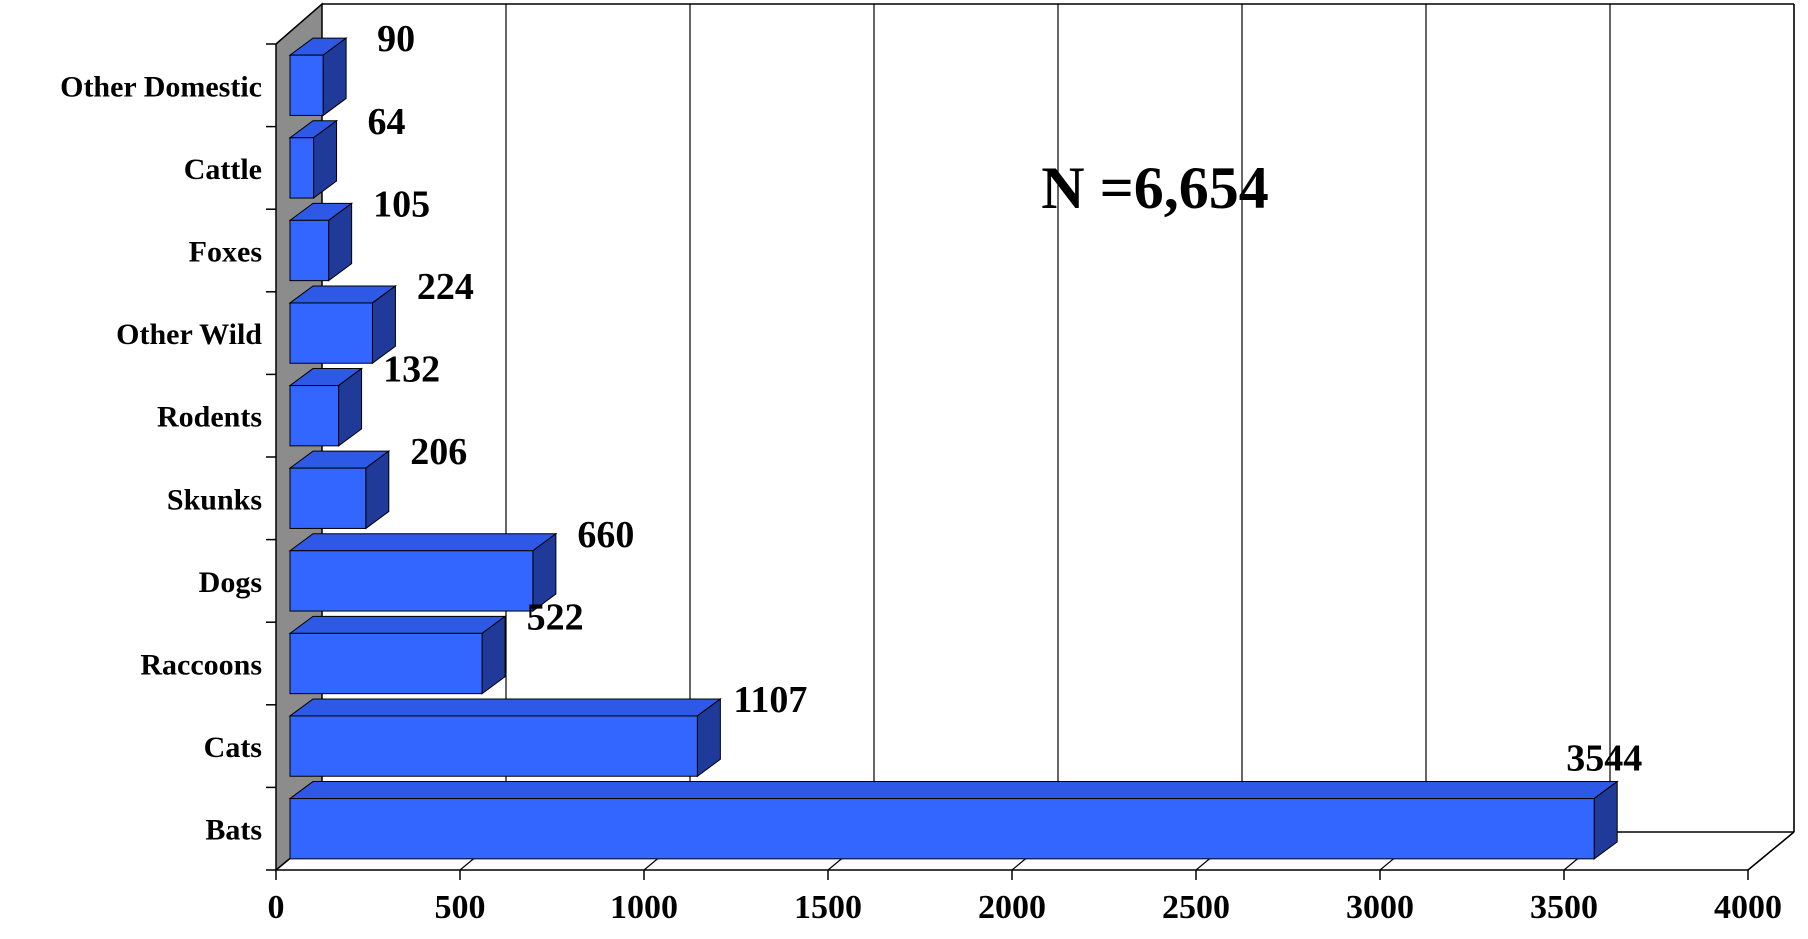 This screenshot has width=1808, height=939. I want to click on sample-size-annotation: N =6,654, so click(1155, 188).